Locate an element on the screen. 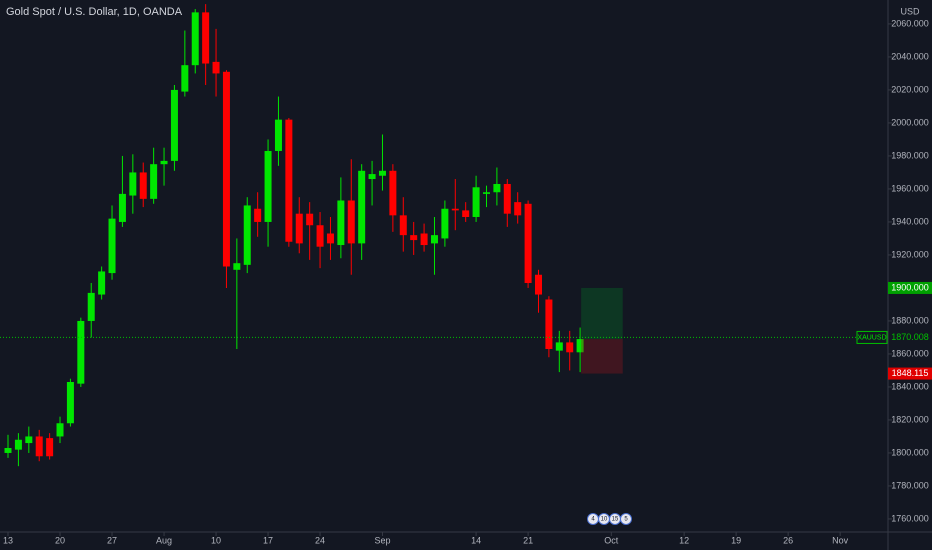  target-badge is located at coordinates (910, 287).